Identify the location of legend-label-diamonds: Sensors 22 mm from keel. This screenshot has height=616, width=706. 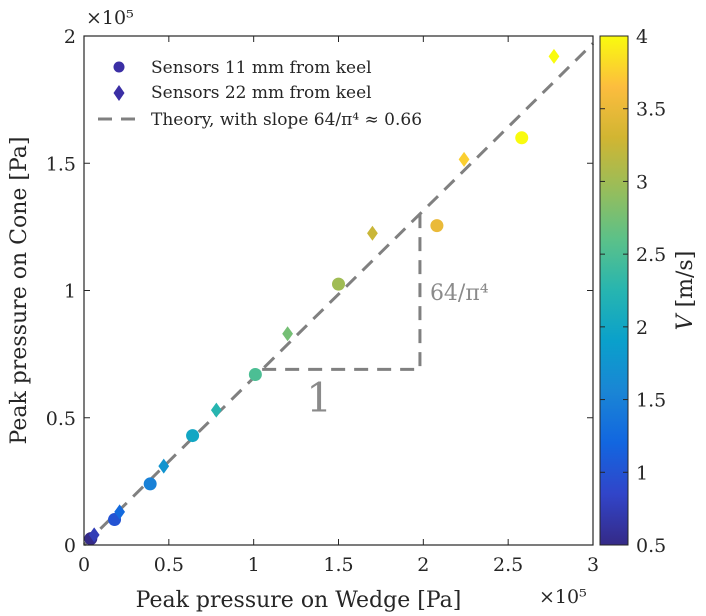
(261, 93).